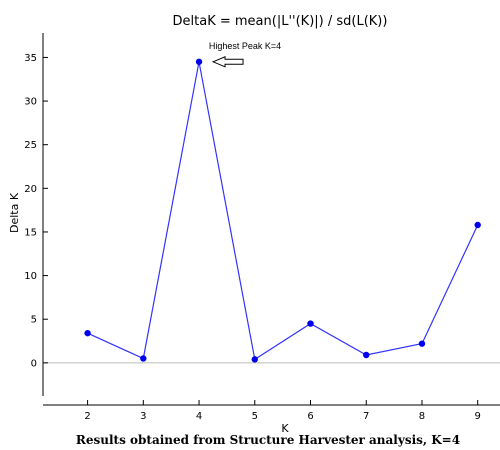 The width and height of the screenshot is (500, 450). I want to click on y-axis-label: Delta K, so click(14, 212).